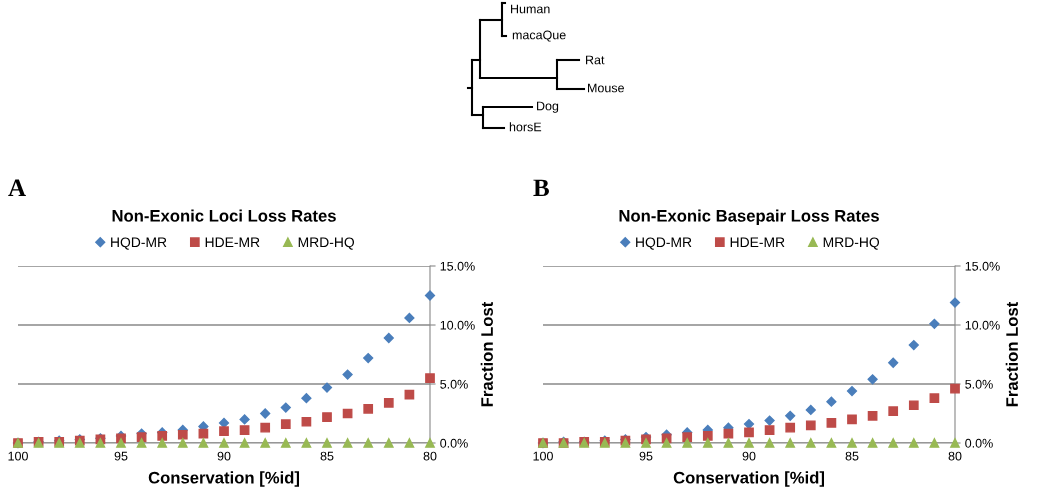  I want to click on text: Human, so click(530, 9).